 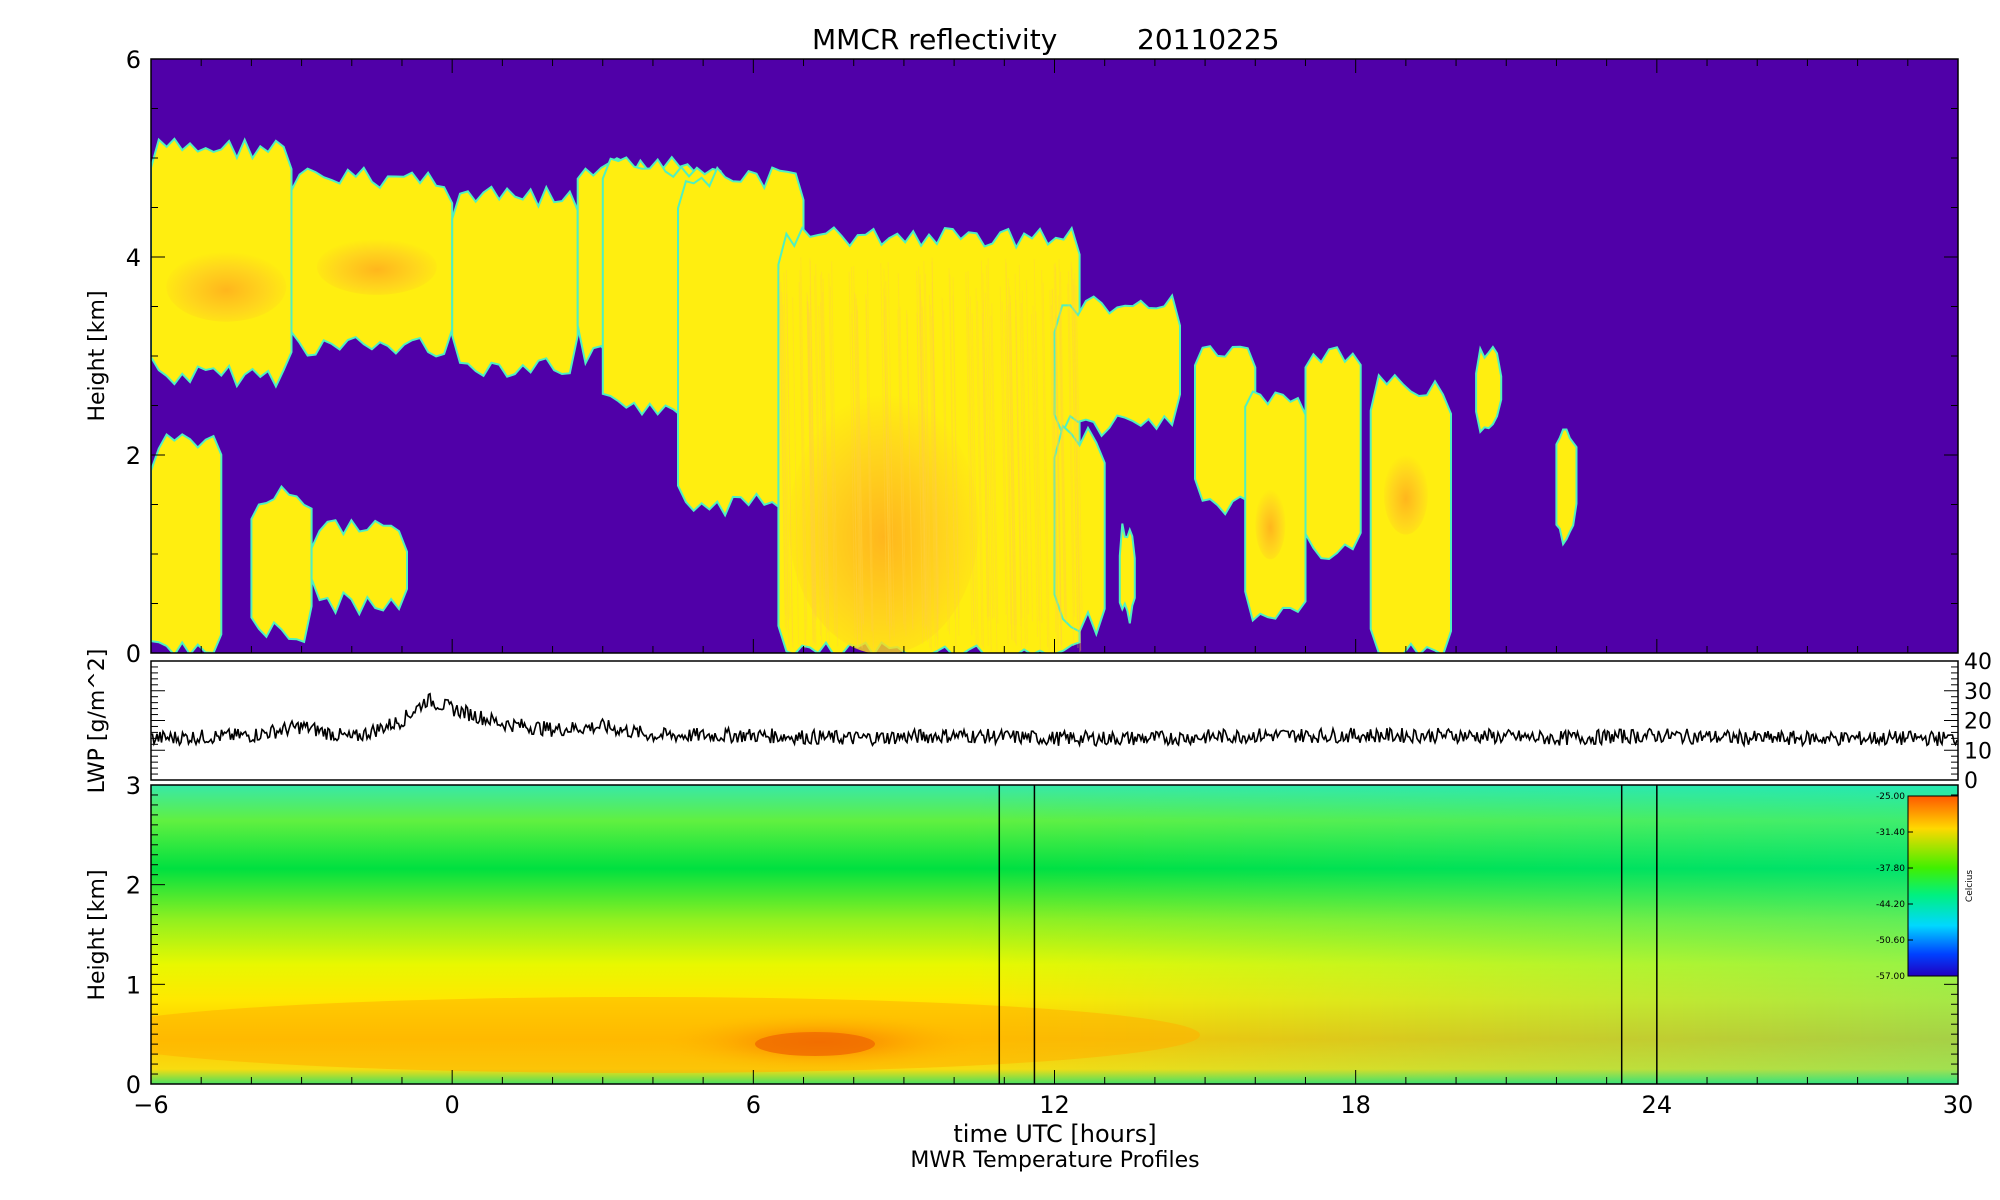 I want to click on lwp-y-tick-label: 20, so click(x=1978, y=722).